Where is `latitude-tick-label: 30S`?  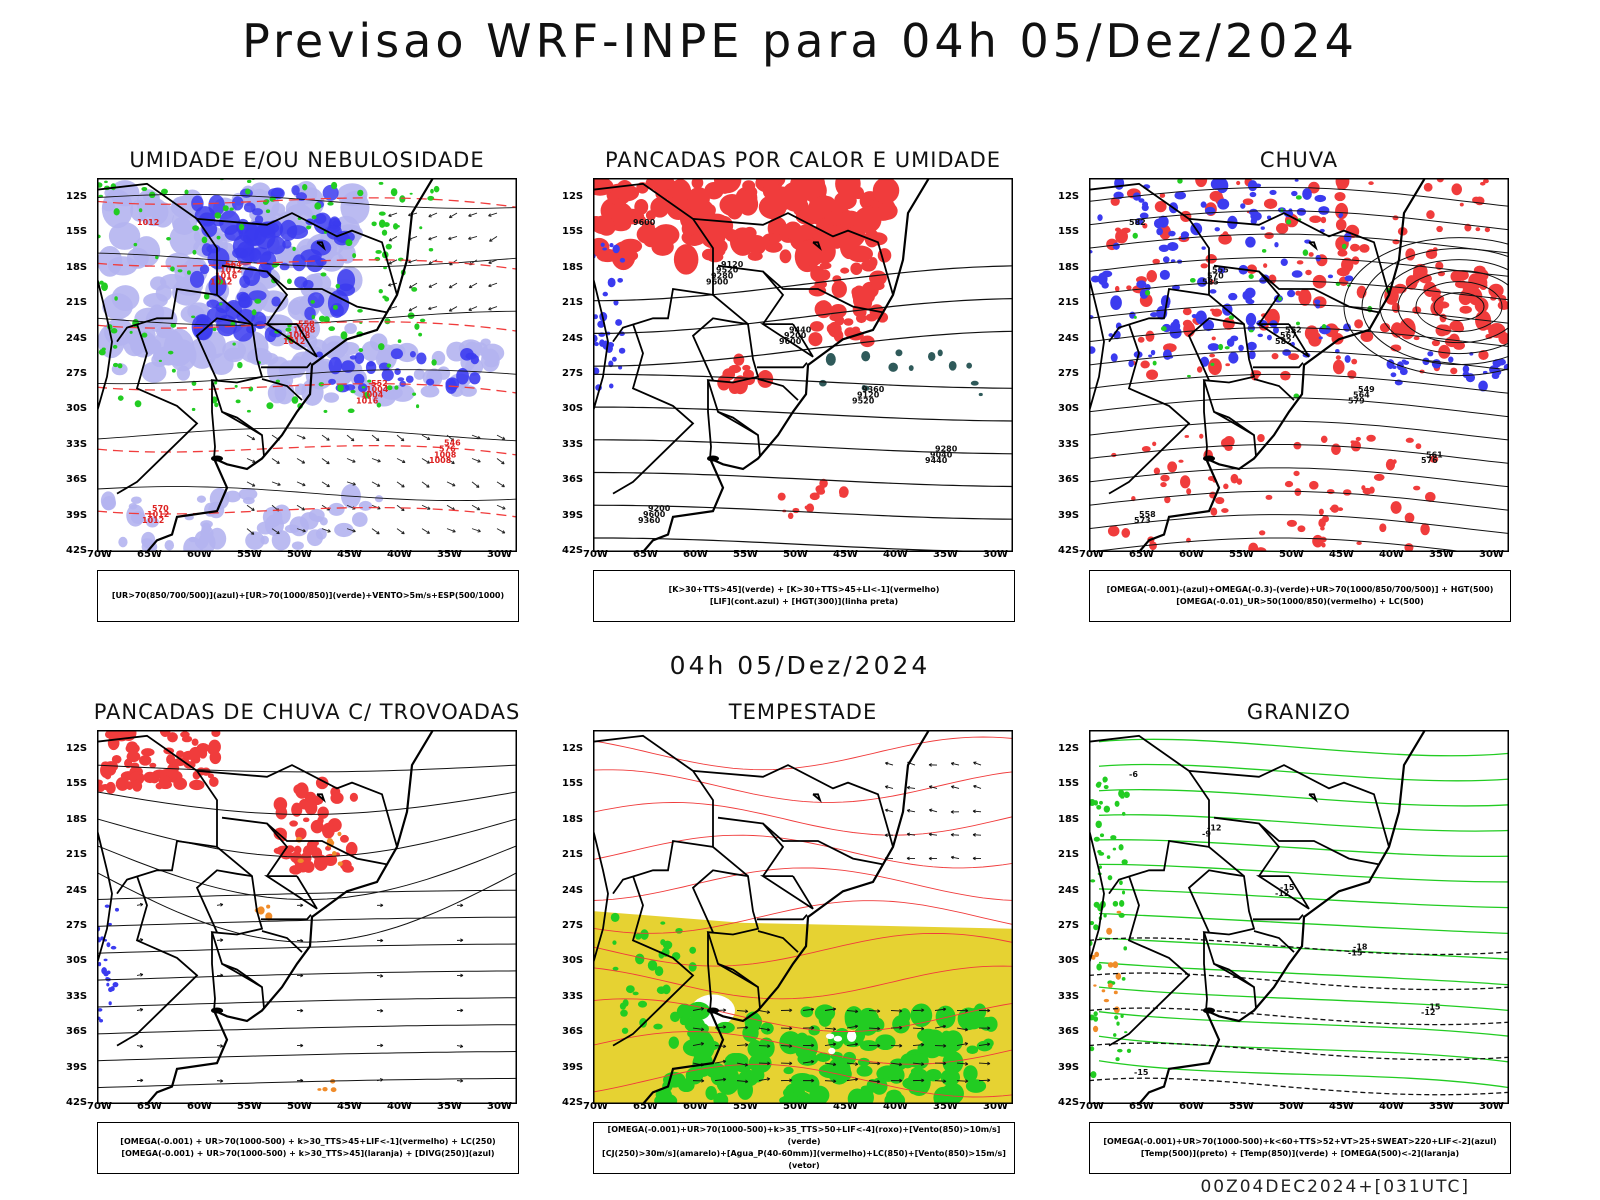
latitude-tick-label: 30S is located at coordinates (77, 409).